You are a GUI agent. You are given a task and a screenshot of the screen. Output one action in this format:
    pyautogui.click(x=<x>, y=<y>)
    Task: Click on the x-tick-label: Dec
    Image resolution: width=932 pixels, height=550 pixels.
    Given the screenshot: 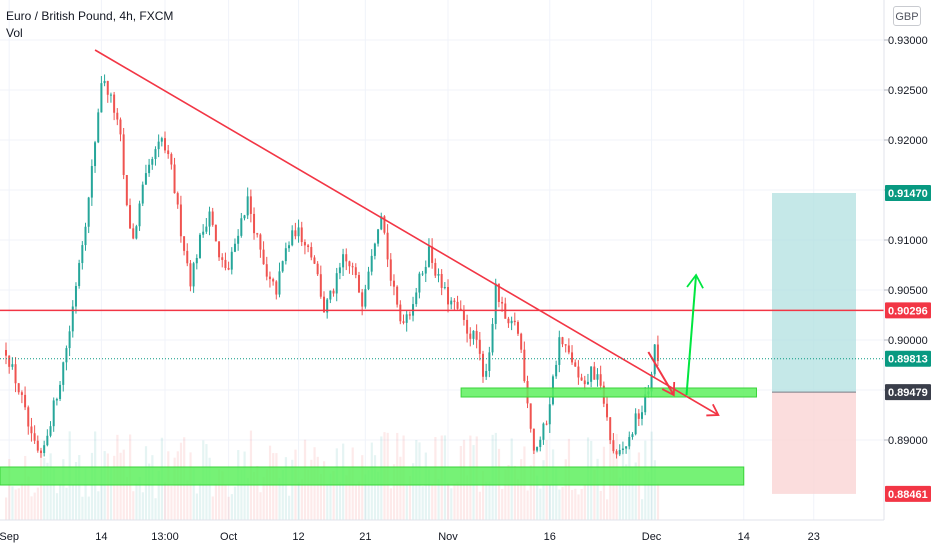 What is the action you would take?
    pyautogui.click(x=652, y=537)
    